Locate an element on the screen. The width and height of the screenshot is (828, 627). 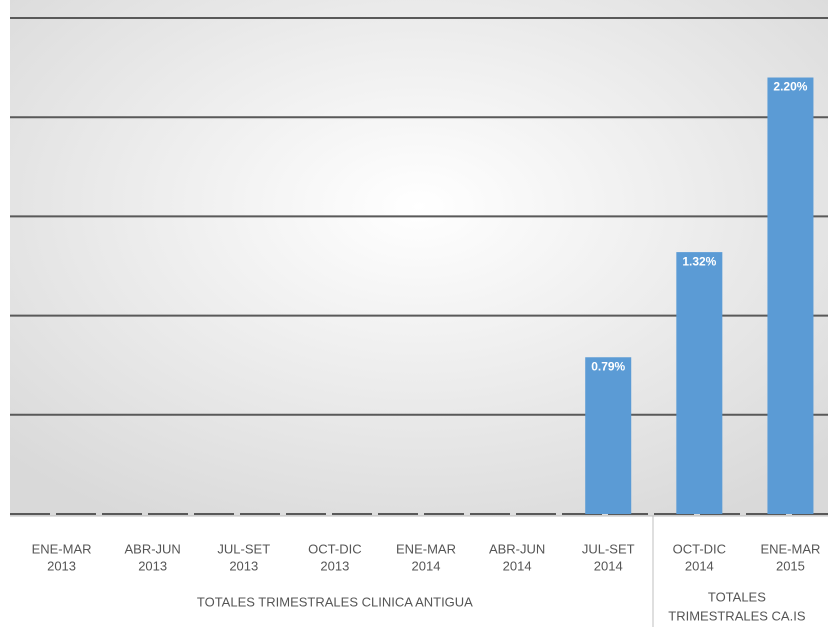
value-label: 1.32% is located at coordinates (699, 261).